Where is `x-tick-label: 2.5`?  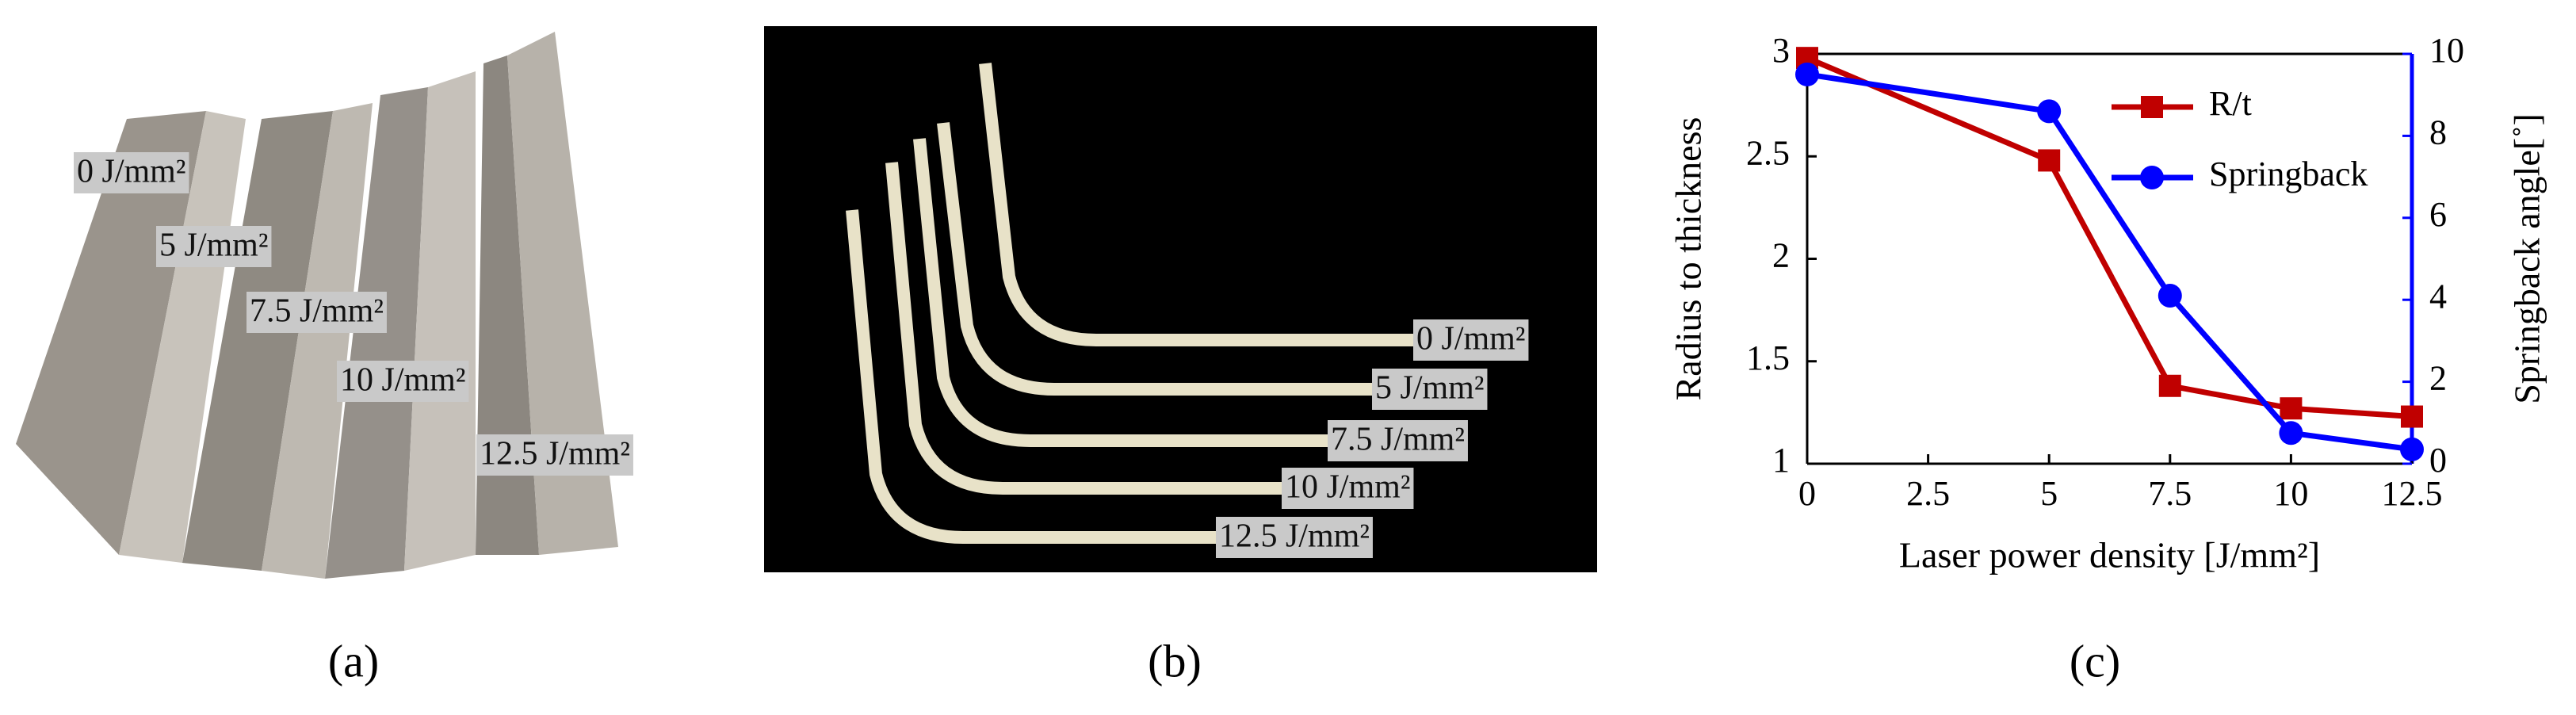
x-tick-label: 2.5 is located at coordinates (1928, 494).